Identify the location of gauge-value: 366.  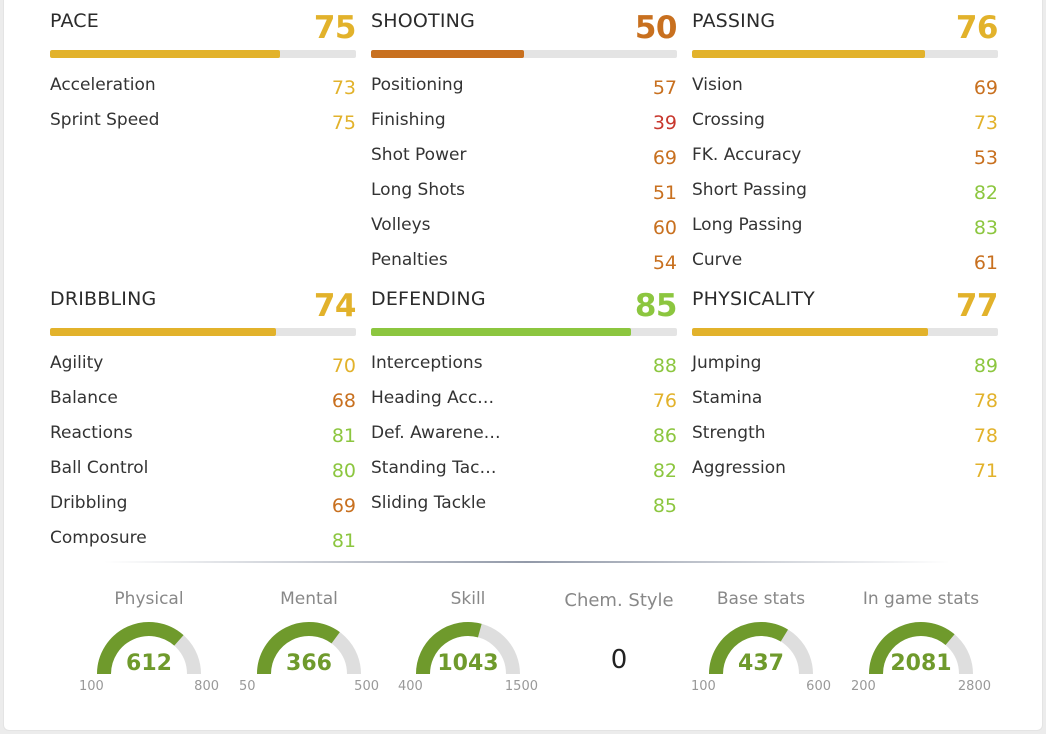
(309, 663).